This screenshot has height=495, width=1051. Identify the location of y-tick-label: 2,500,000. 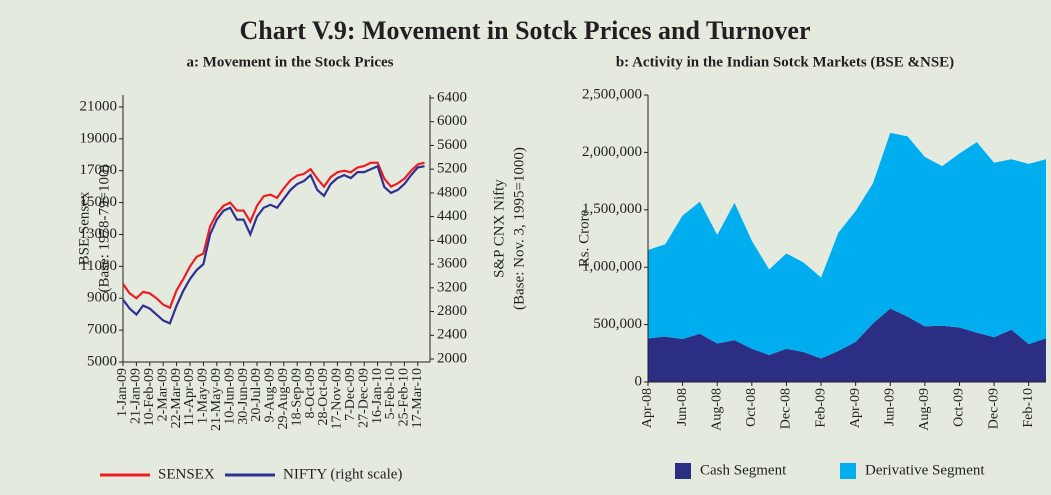
(612, 94).